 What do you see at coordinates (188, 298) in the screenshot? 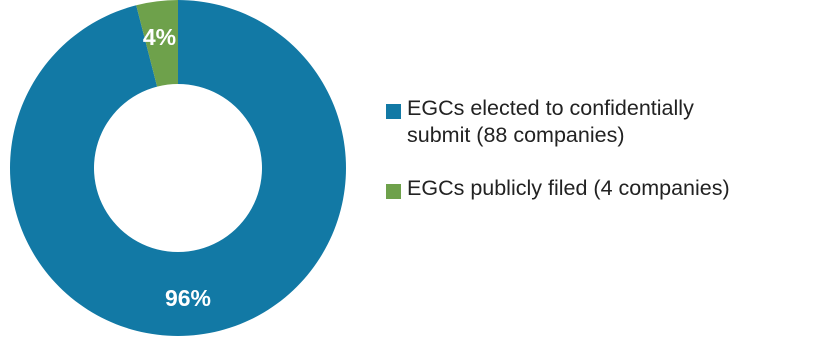
I see `slice-label-confidential: 96%` at bounding box center [188, 298].